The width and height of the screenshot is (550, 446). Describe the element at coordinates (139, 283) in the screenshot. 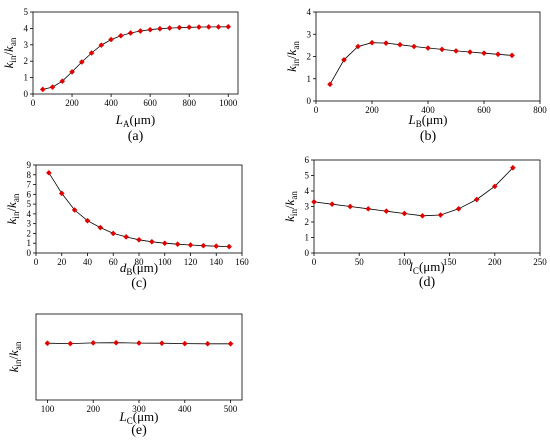

I see `panel-label: (c)` at that location.